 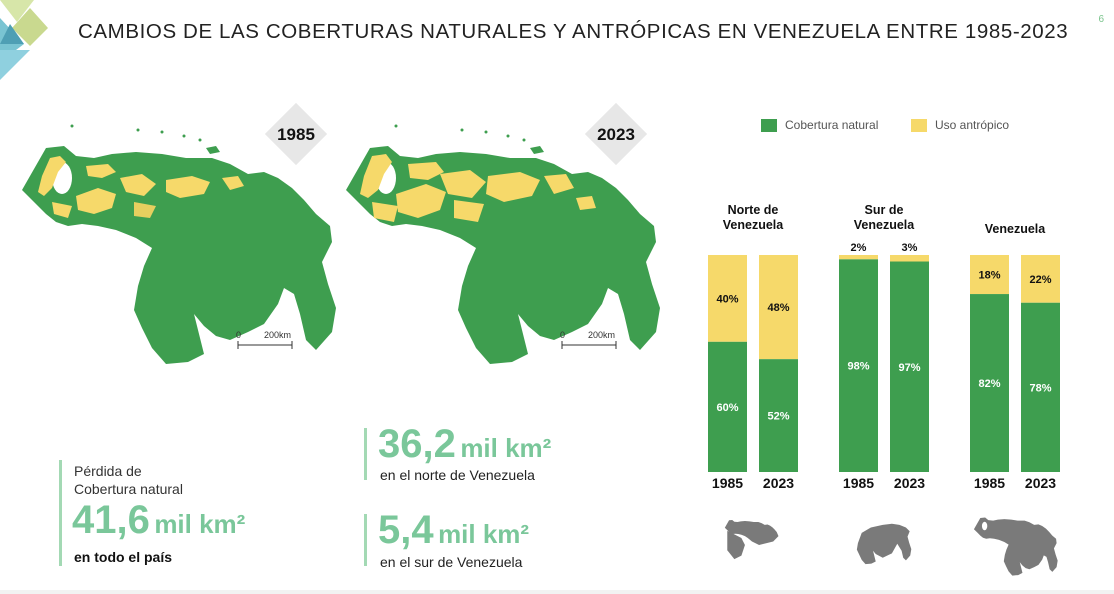 What do you see at coordinates (265, 345) in the screenshot?
I see `scale-bar-1985` at bounding box center [265, 345].